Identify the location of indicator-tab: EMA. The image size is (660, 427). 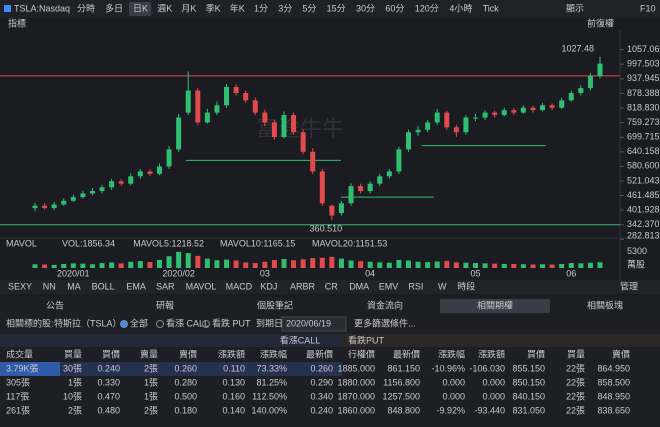
(136, 286).